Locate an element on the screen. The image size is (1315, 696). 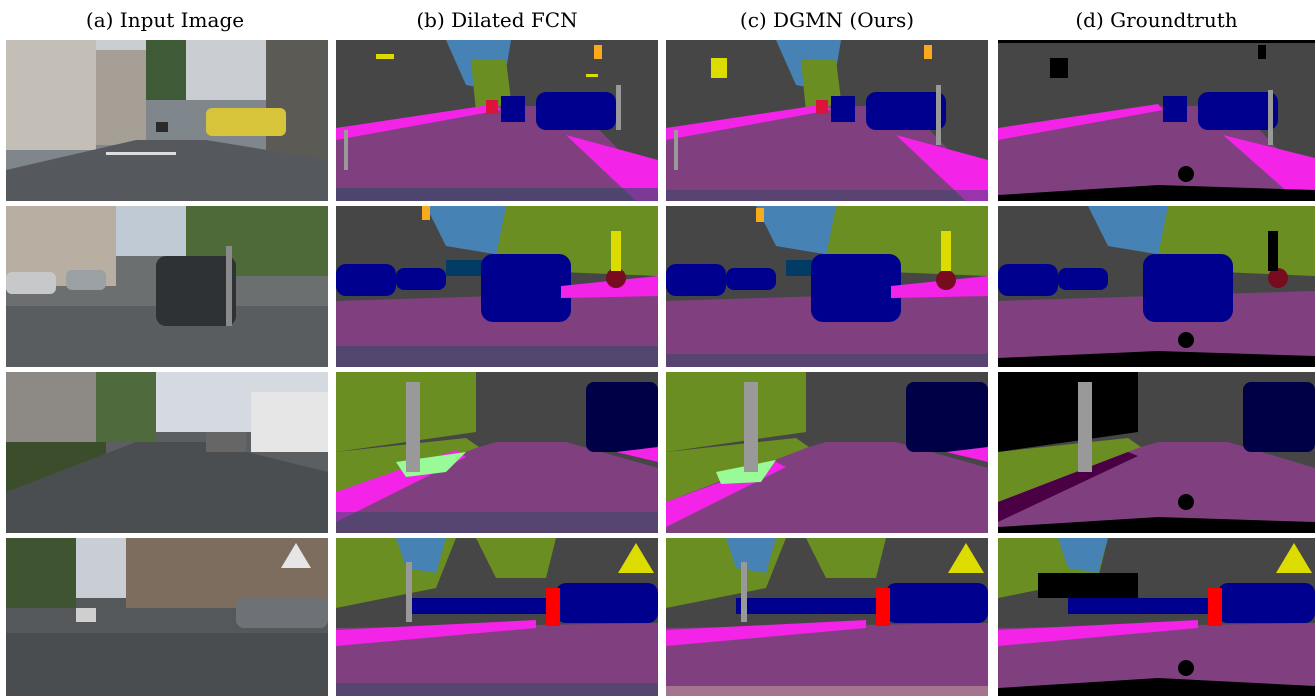
column-header-input: (a) Input Image is located at coordinates (165, 20).